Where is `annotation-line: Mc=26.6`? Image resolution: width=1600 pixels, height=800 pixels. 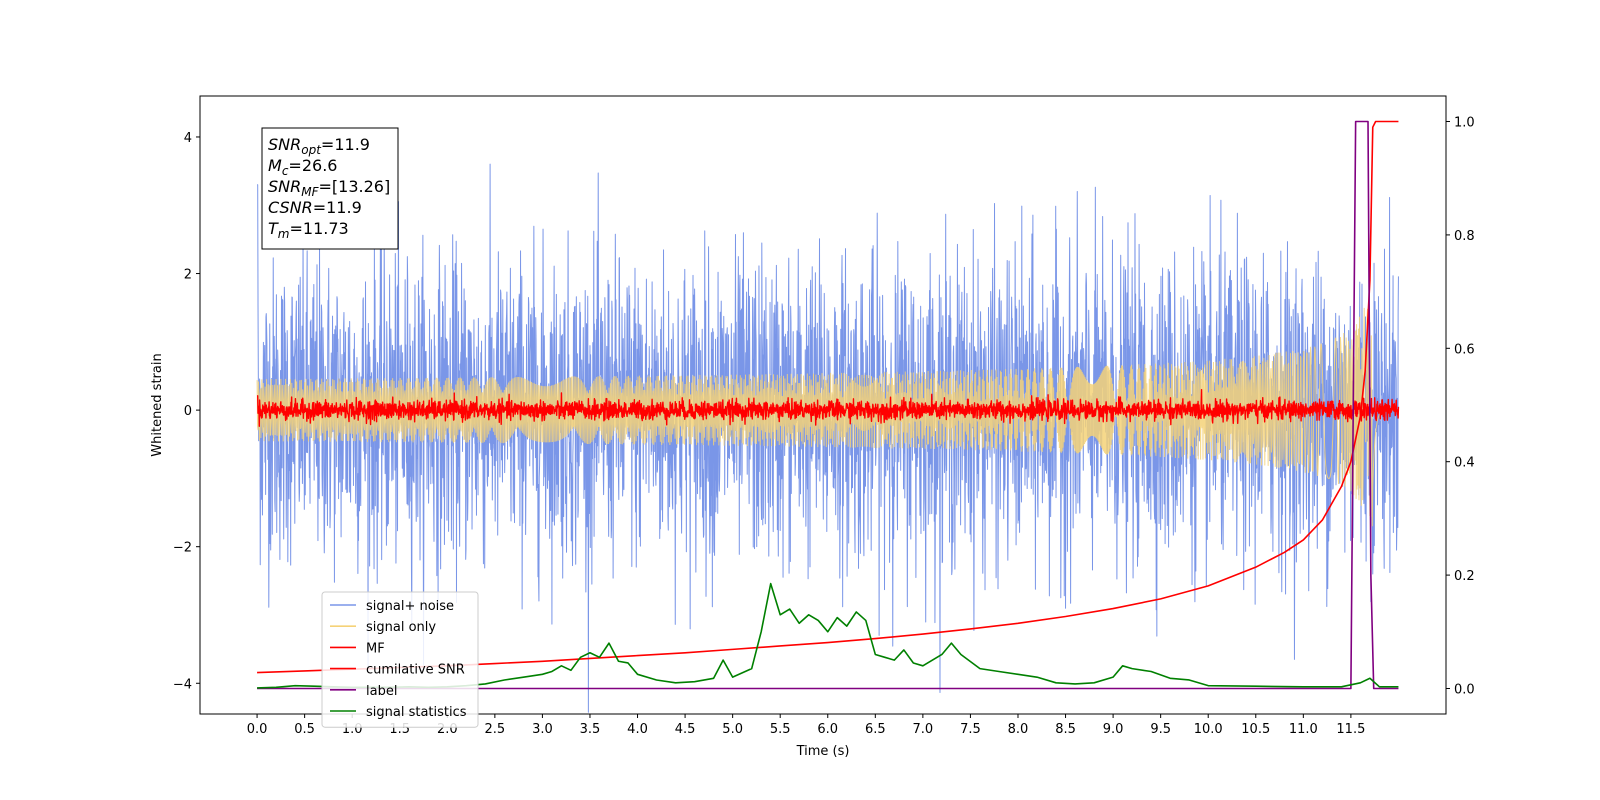
annotation-line: Mc=26.6 is located at coordinates (302, 167).